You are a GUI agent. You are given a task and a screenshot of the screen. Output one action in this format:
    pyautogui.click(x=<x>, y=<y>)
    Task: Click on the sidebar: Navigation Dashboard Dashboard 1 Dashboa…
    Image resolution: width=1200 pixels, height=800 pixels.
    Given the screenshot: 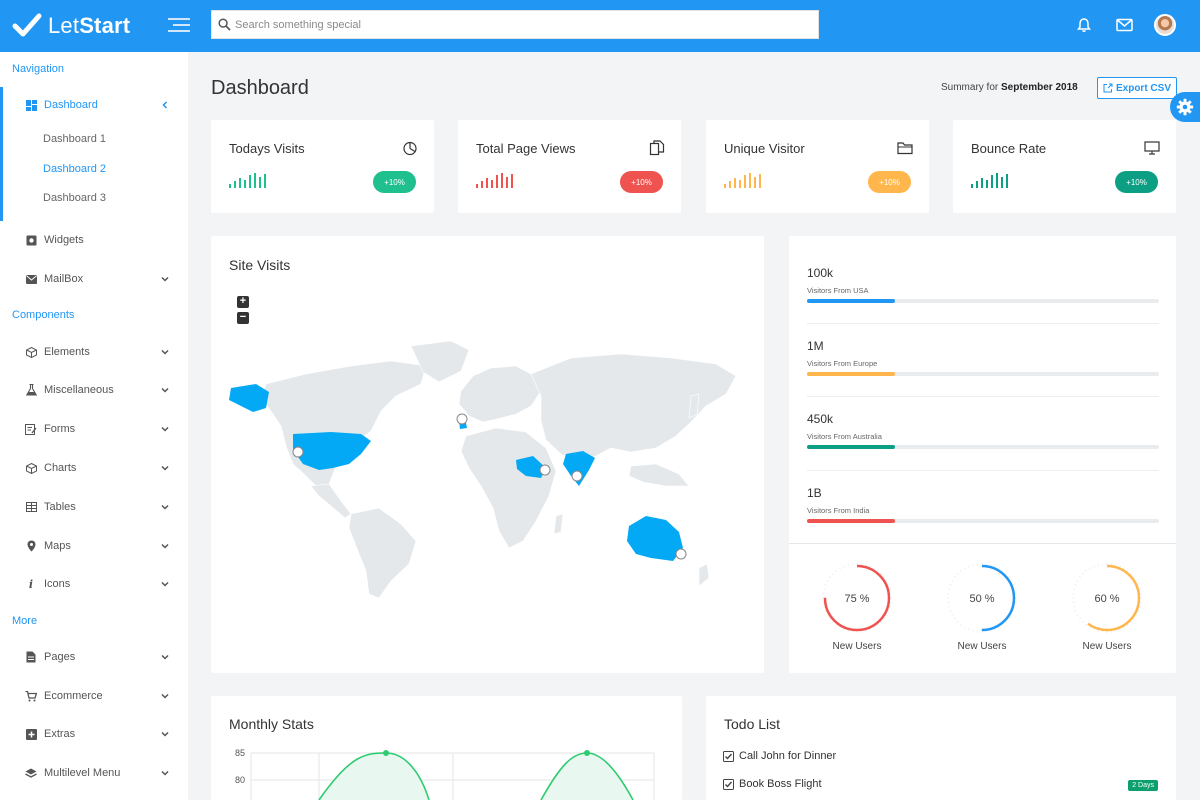 What is the action you would take?
    pyautogui.click(x=94, y=426)
    